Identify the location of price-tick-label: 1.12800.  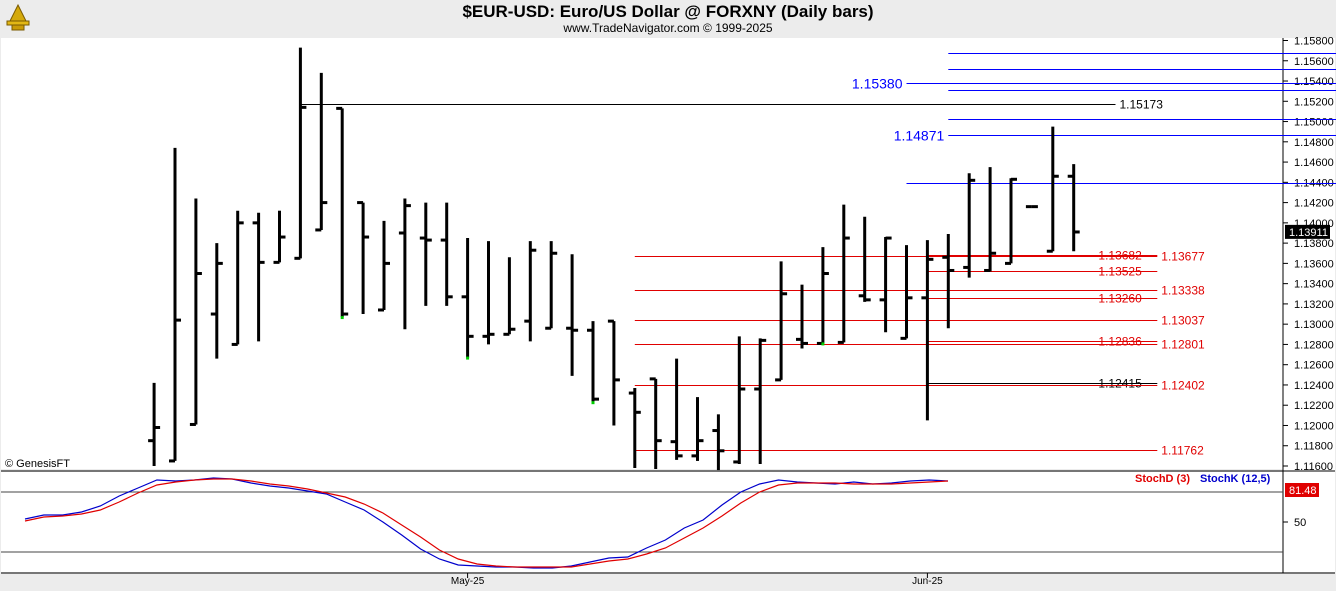
(1314, 345).